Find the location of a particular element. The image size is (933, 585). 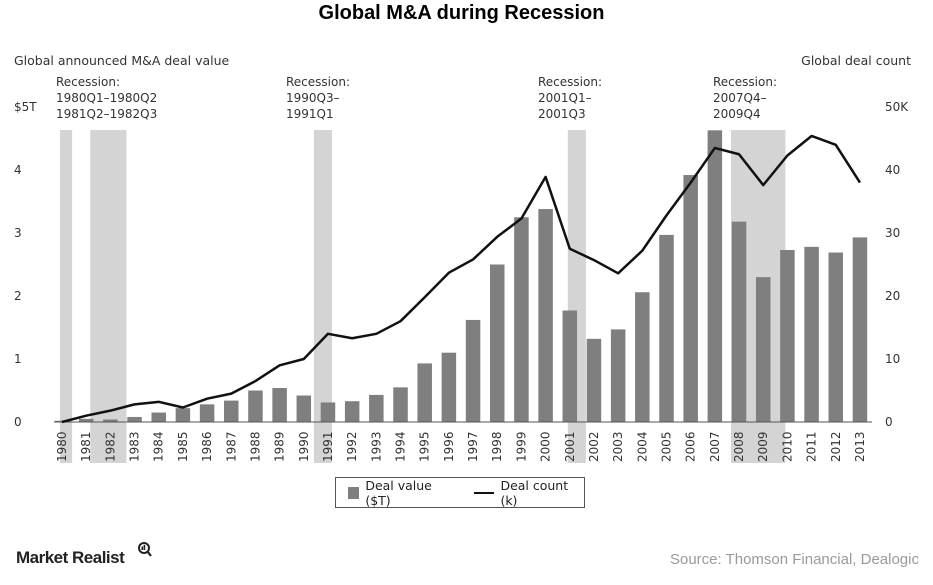

x-tick-label-2003: 2003 is located at coordinates (618, 446).